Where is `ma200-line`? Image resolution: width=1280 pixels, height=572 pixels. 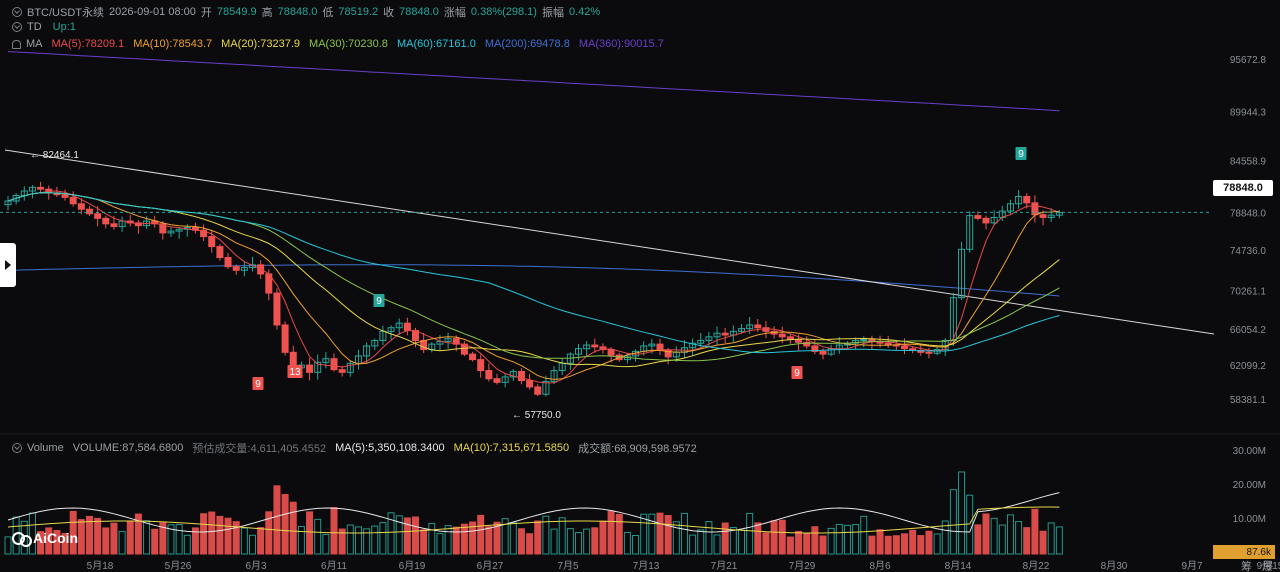 ma200-line is located at coordinates (533, 280).